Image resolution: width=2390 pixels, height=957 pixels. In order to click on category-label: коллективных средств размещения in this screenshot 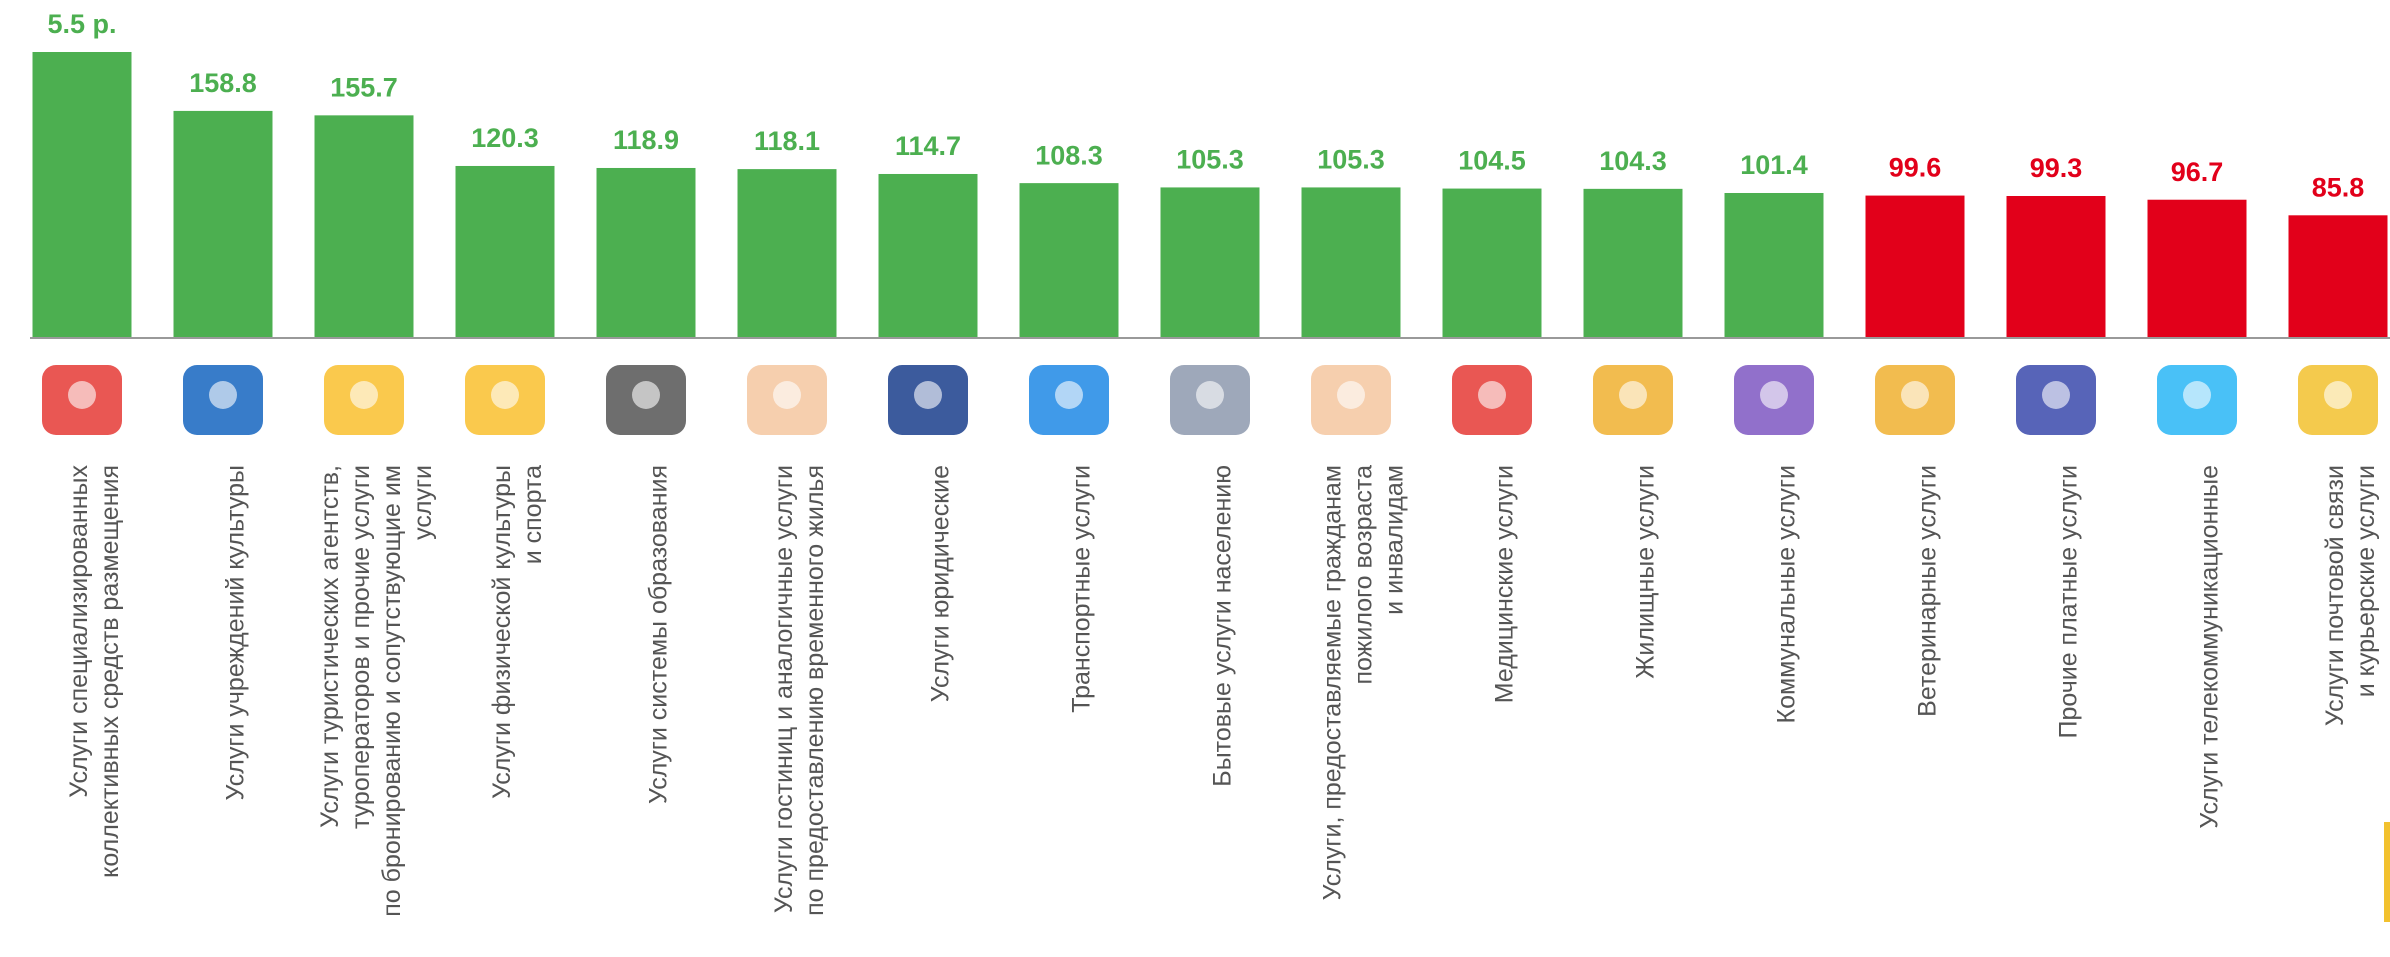, I will do `click(110, 671)`.